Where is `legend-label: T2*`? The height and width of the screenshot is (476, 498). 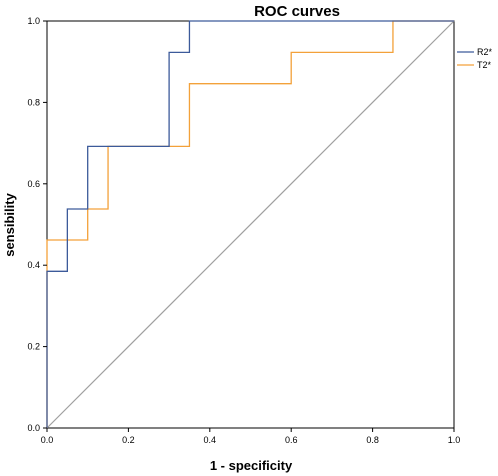 legend-label: T2* is located at coordinates (484, 65).